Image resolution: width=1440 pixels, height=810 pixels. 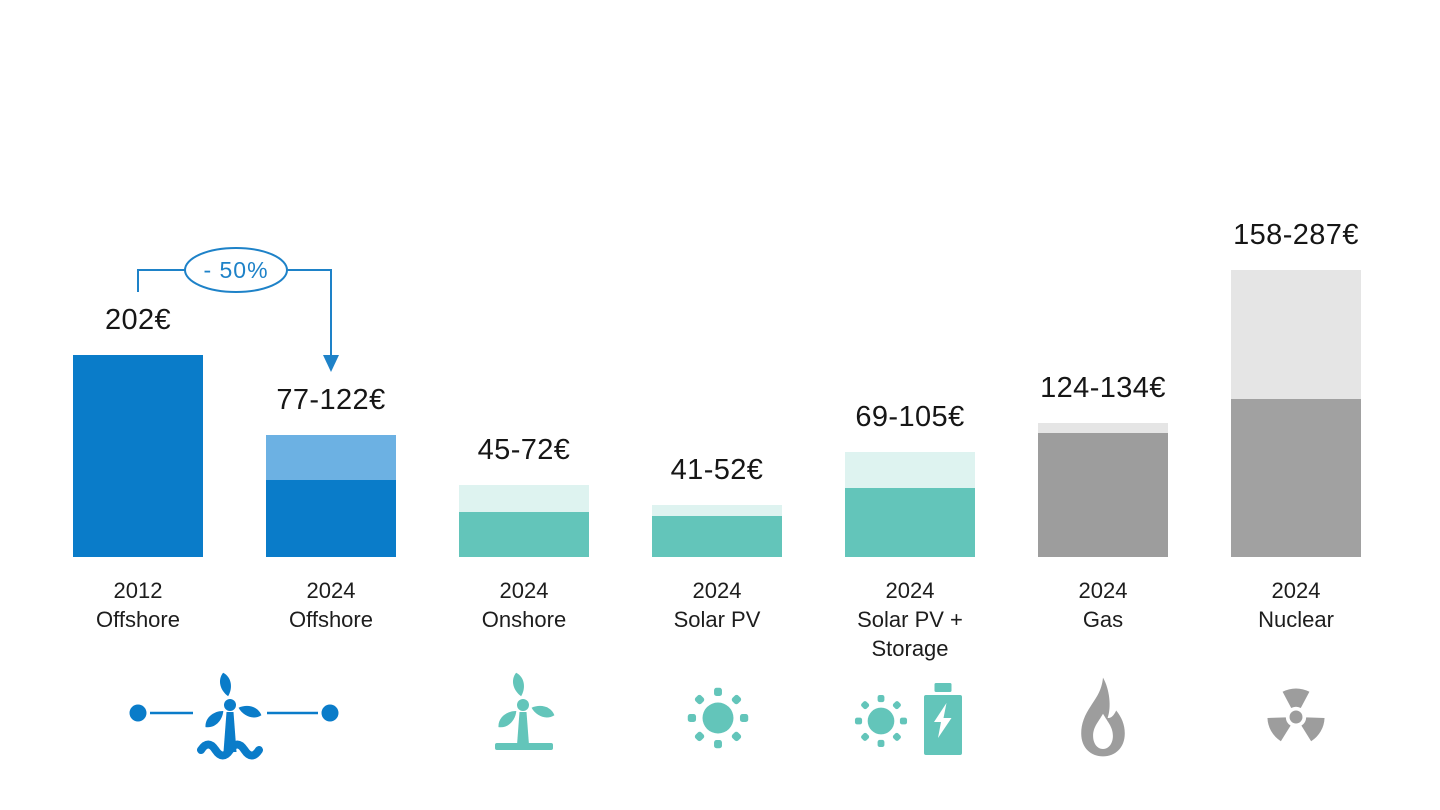 I want to click on onshore-wind-icon, so click(x=525, y=711).